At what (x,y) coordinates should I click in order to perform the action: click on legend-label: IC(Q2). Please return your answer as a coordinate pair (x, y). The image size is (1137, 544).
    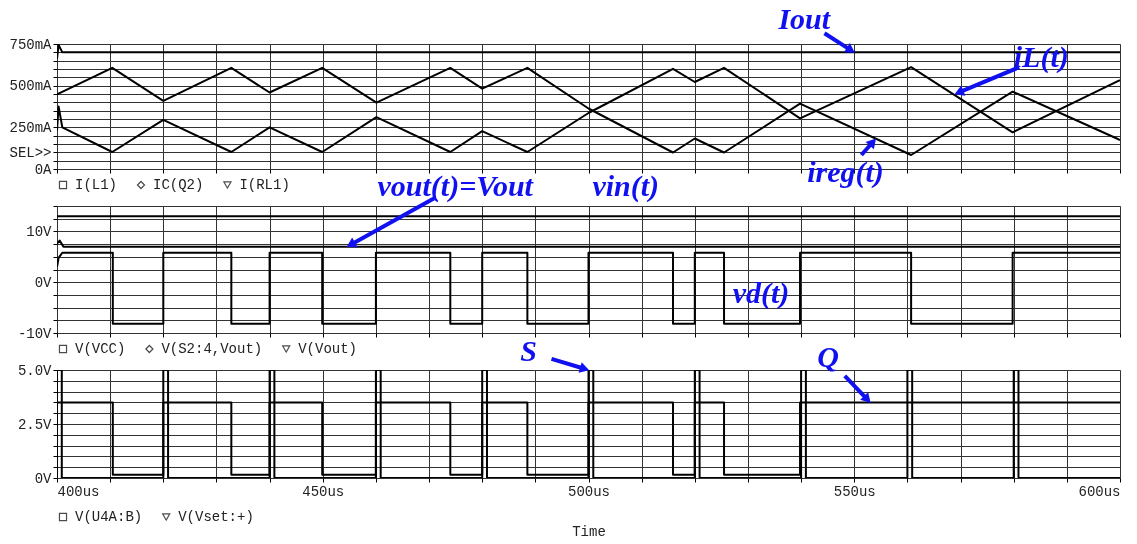
    Looking at the image, I should click on (178, 185).